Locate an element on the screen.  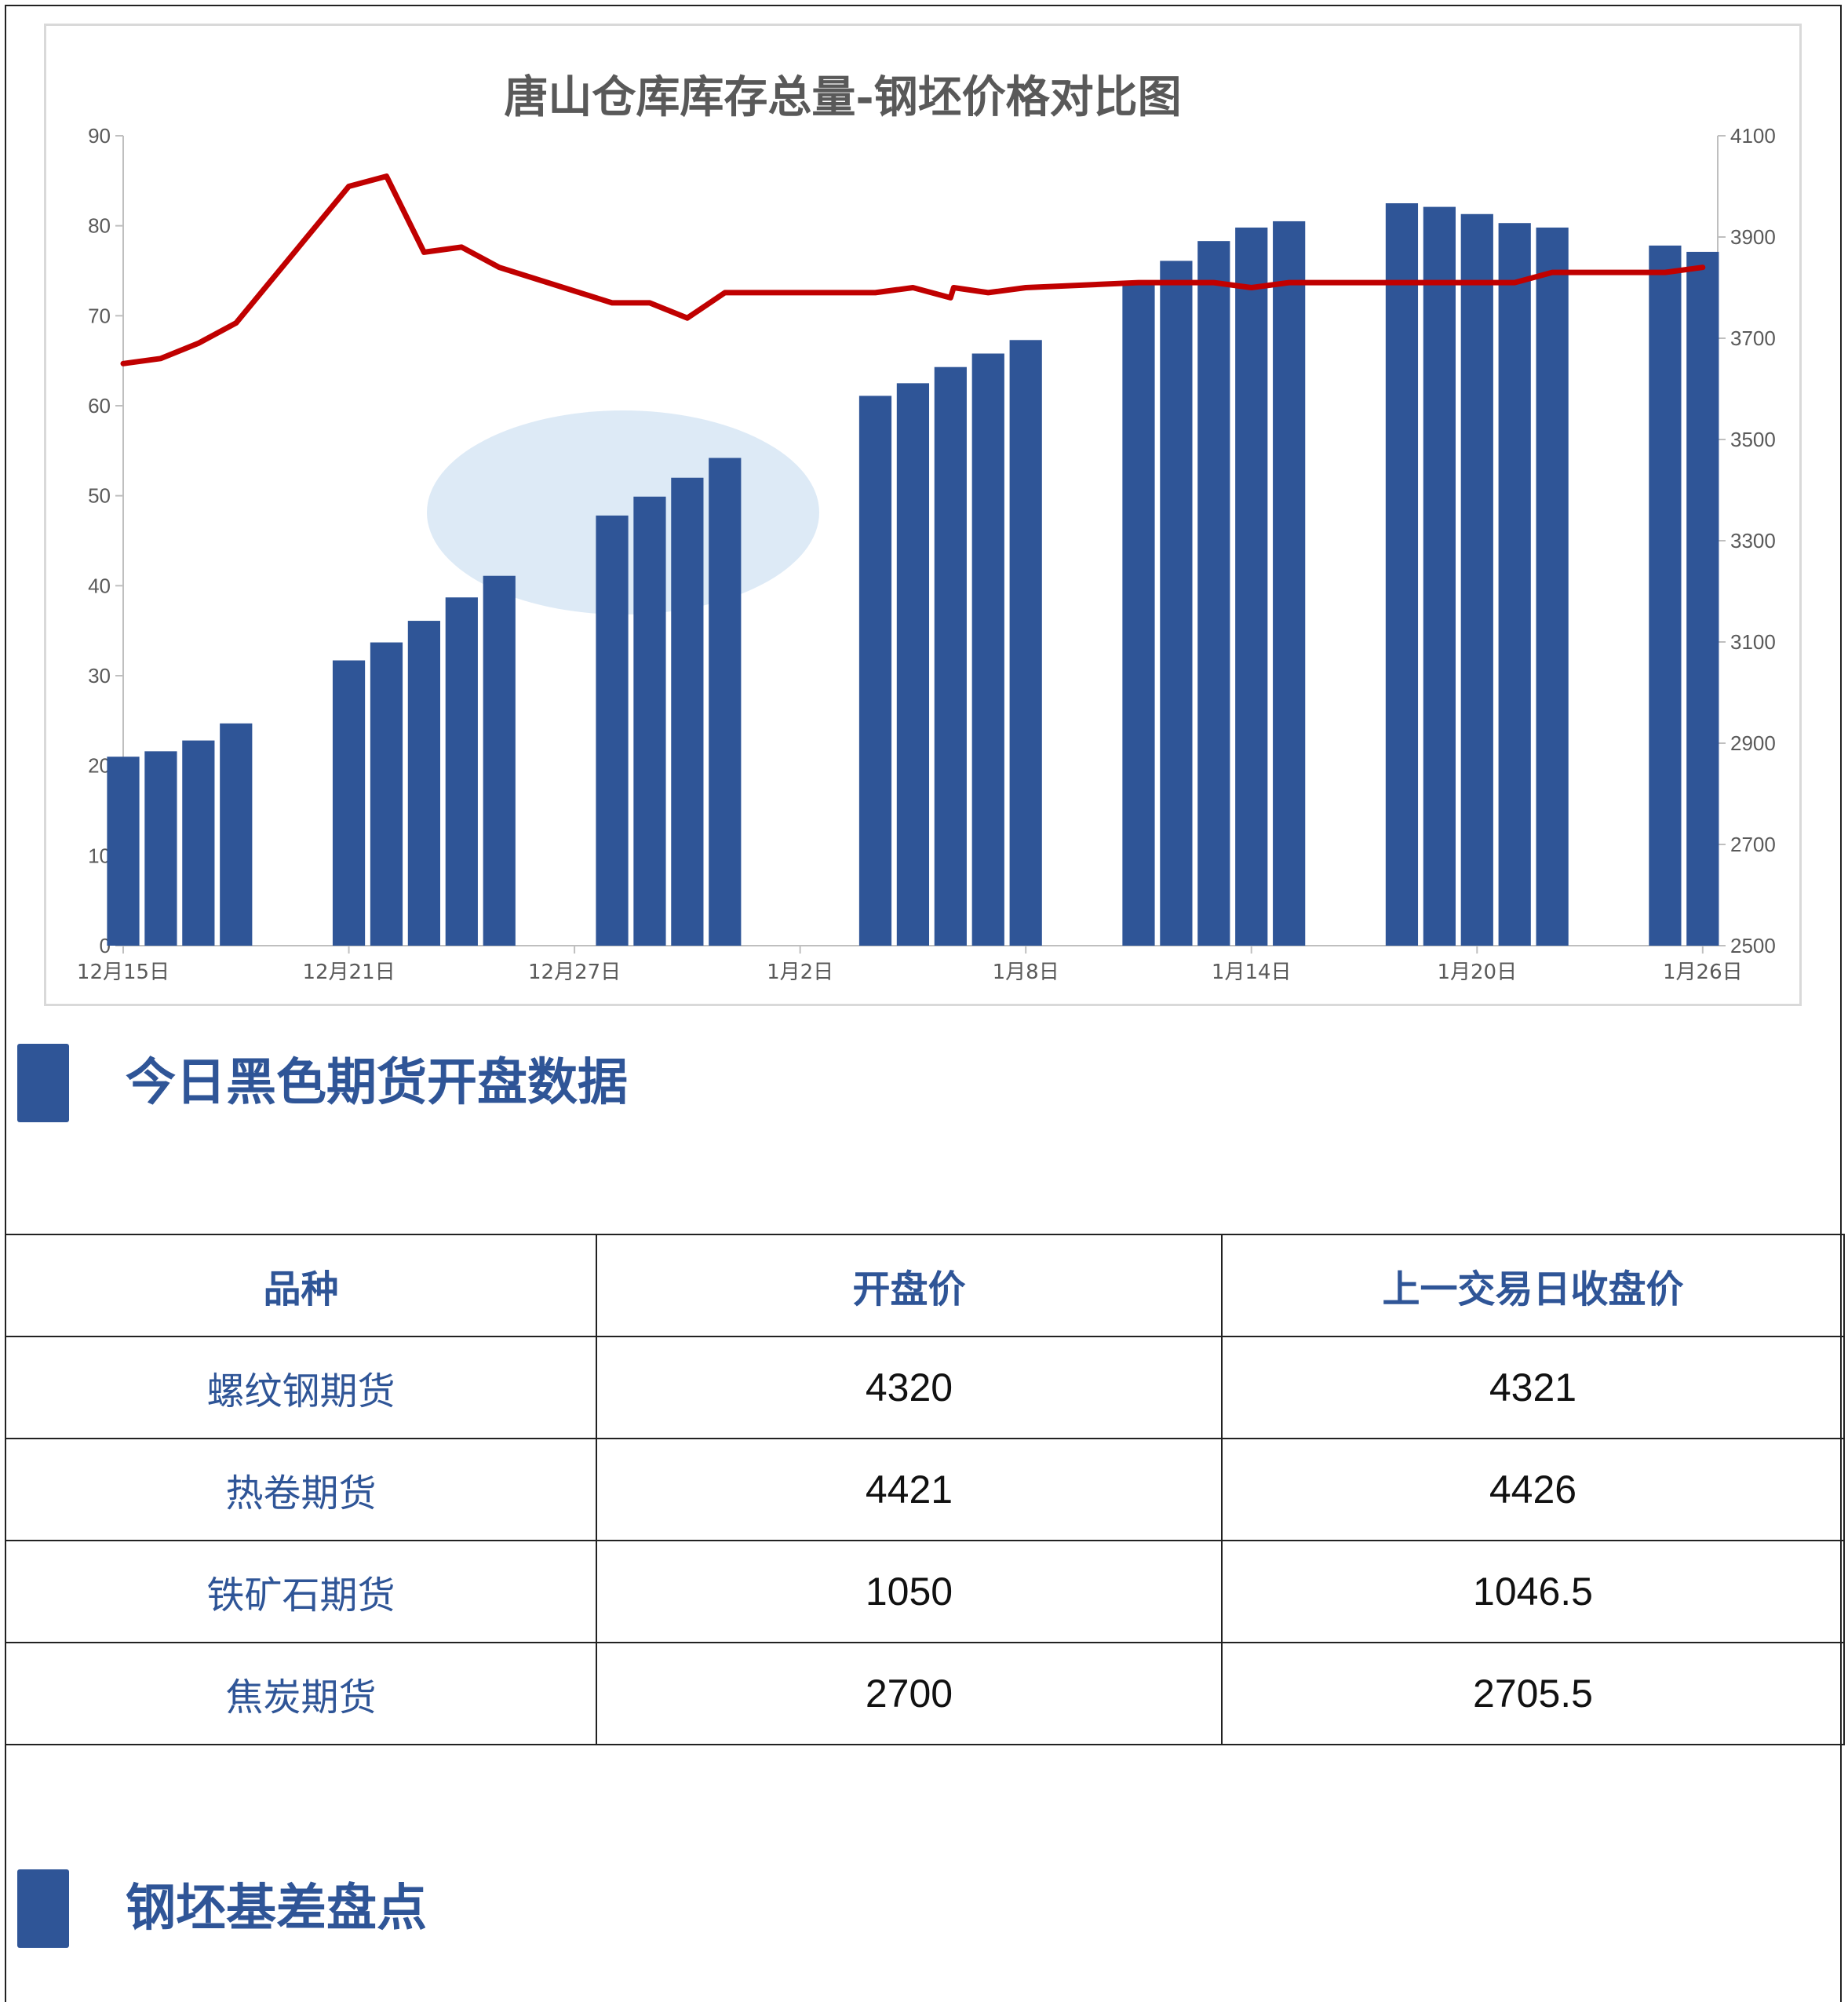
open-price-cell: 4421 is located at coordinates (910, 1489).